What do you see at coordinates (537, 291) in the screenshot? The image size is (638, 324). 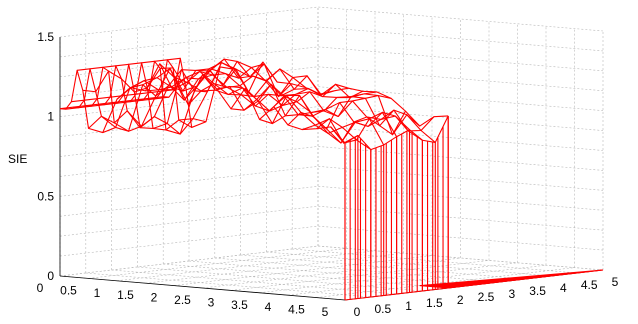 I see `y-tick-label: 3.5` at bounding box center [537, 291].